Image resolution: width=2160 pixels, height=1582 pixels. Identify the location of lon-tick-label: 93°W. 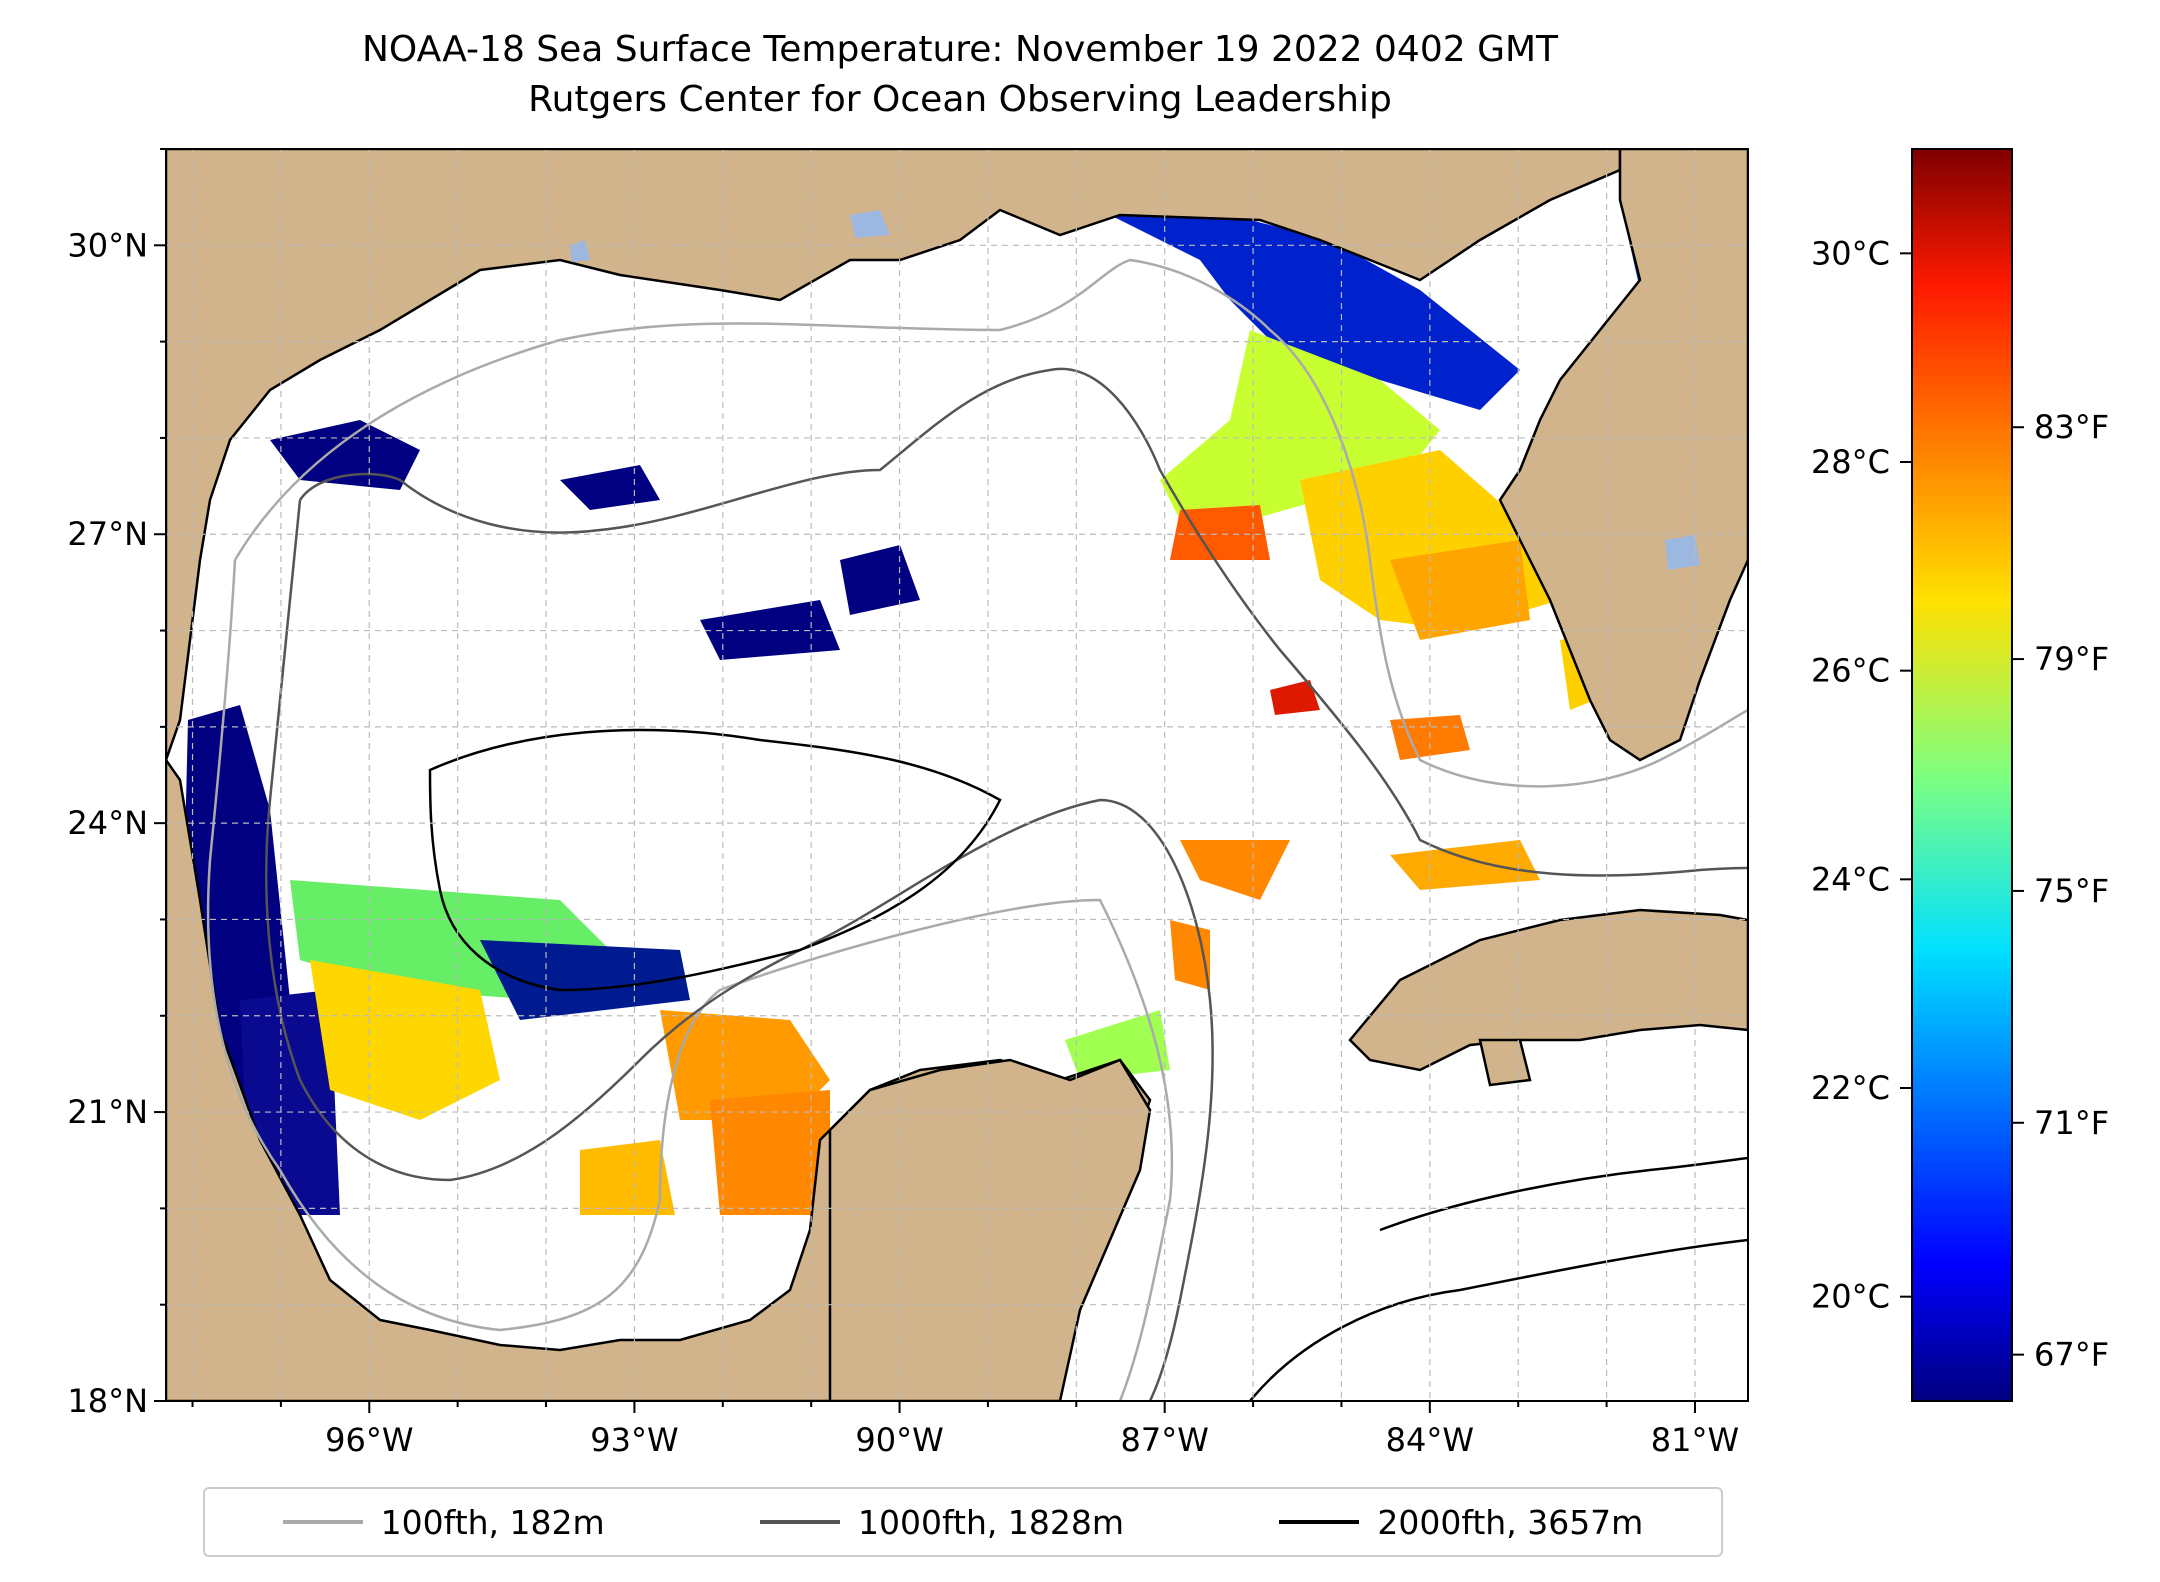
(634, 1440).